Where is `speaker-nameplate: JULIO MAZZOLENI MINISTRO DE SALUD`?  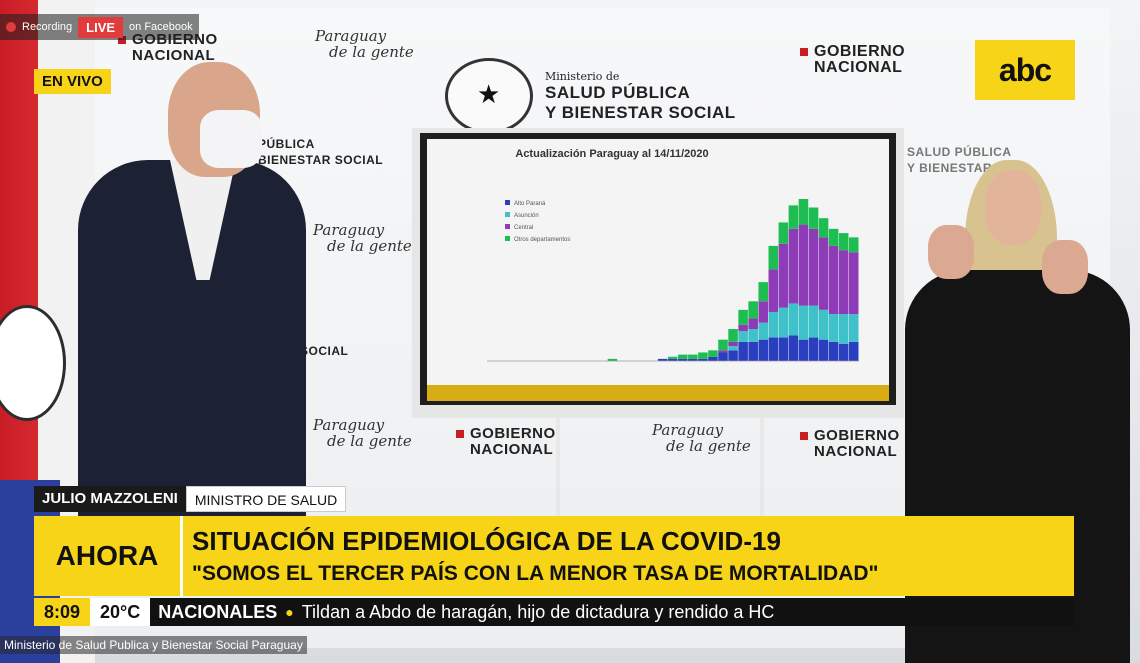 speaker-nameplate: JULIO MAZZOLENI MINISTRO DE SALUD is located at coordinates (190, 499).